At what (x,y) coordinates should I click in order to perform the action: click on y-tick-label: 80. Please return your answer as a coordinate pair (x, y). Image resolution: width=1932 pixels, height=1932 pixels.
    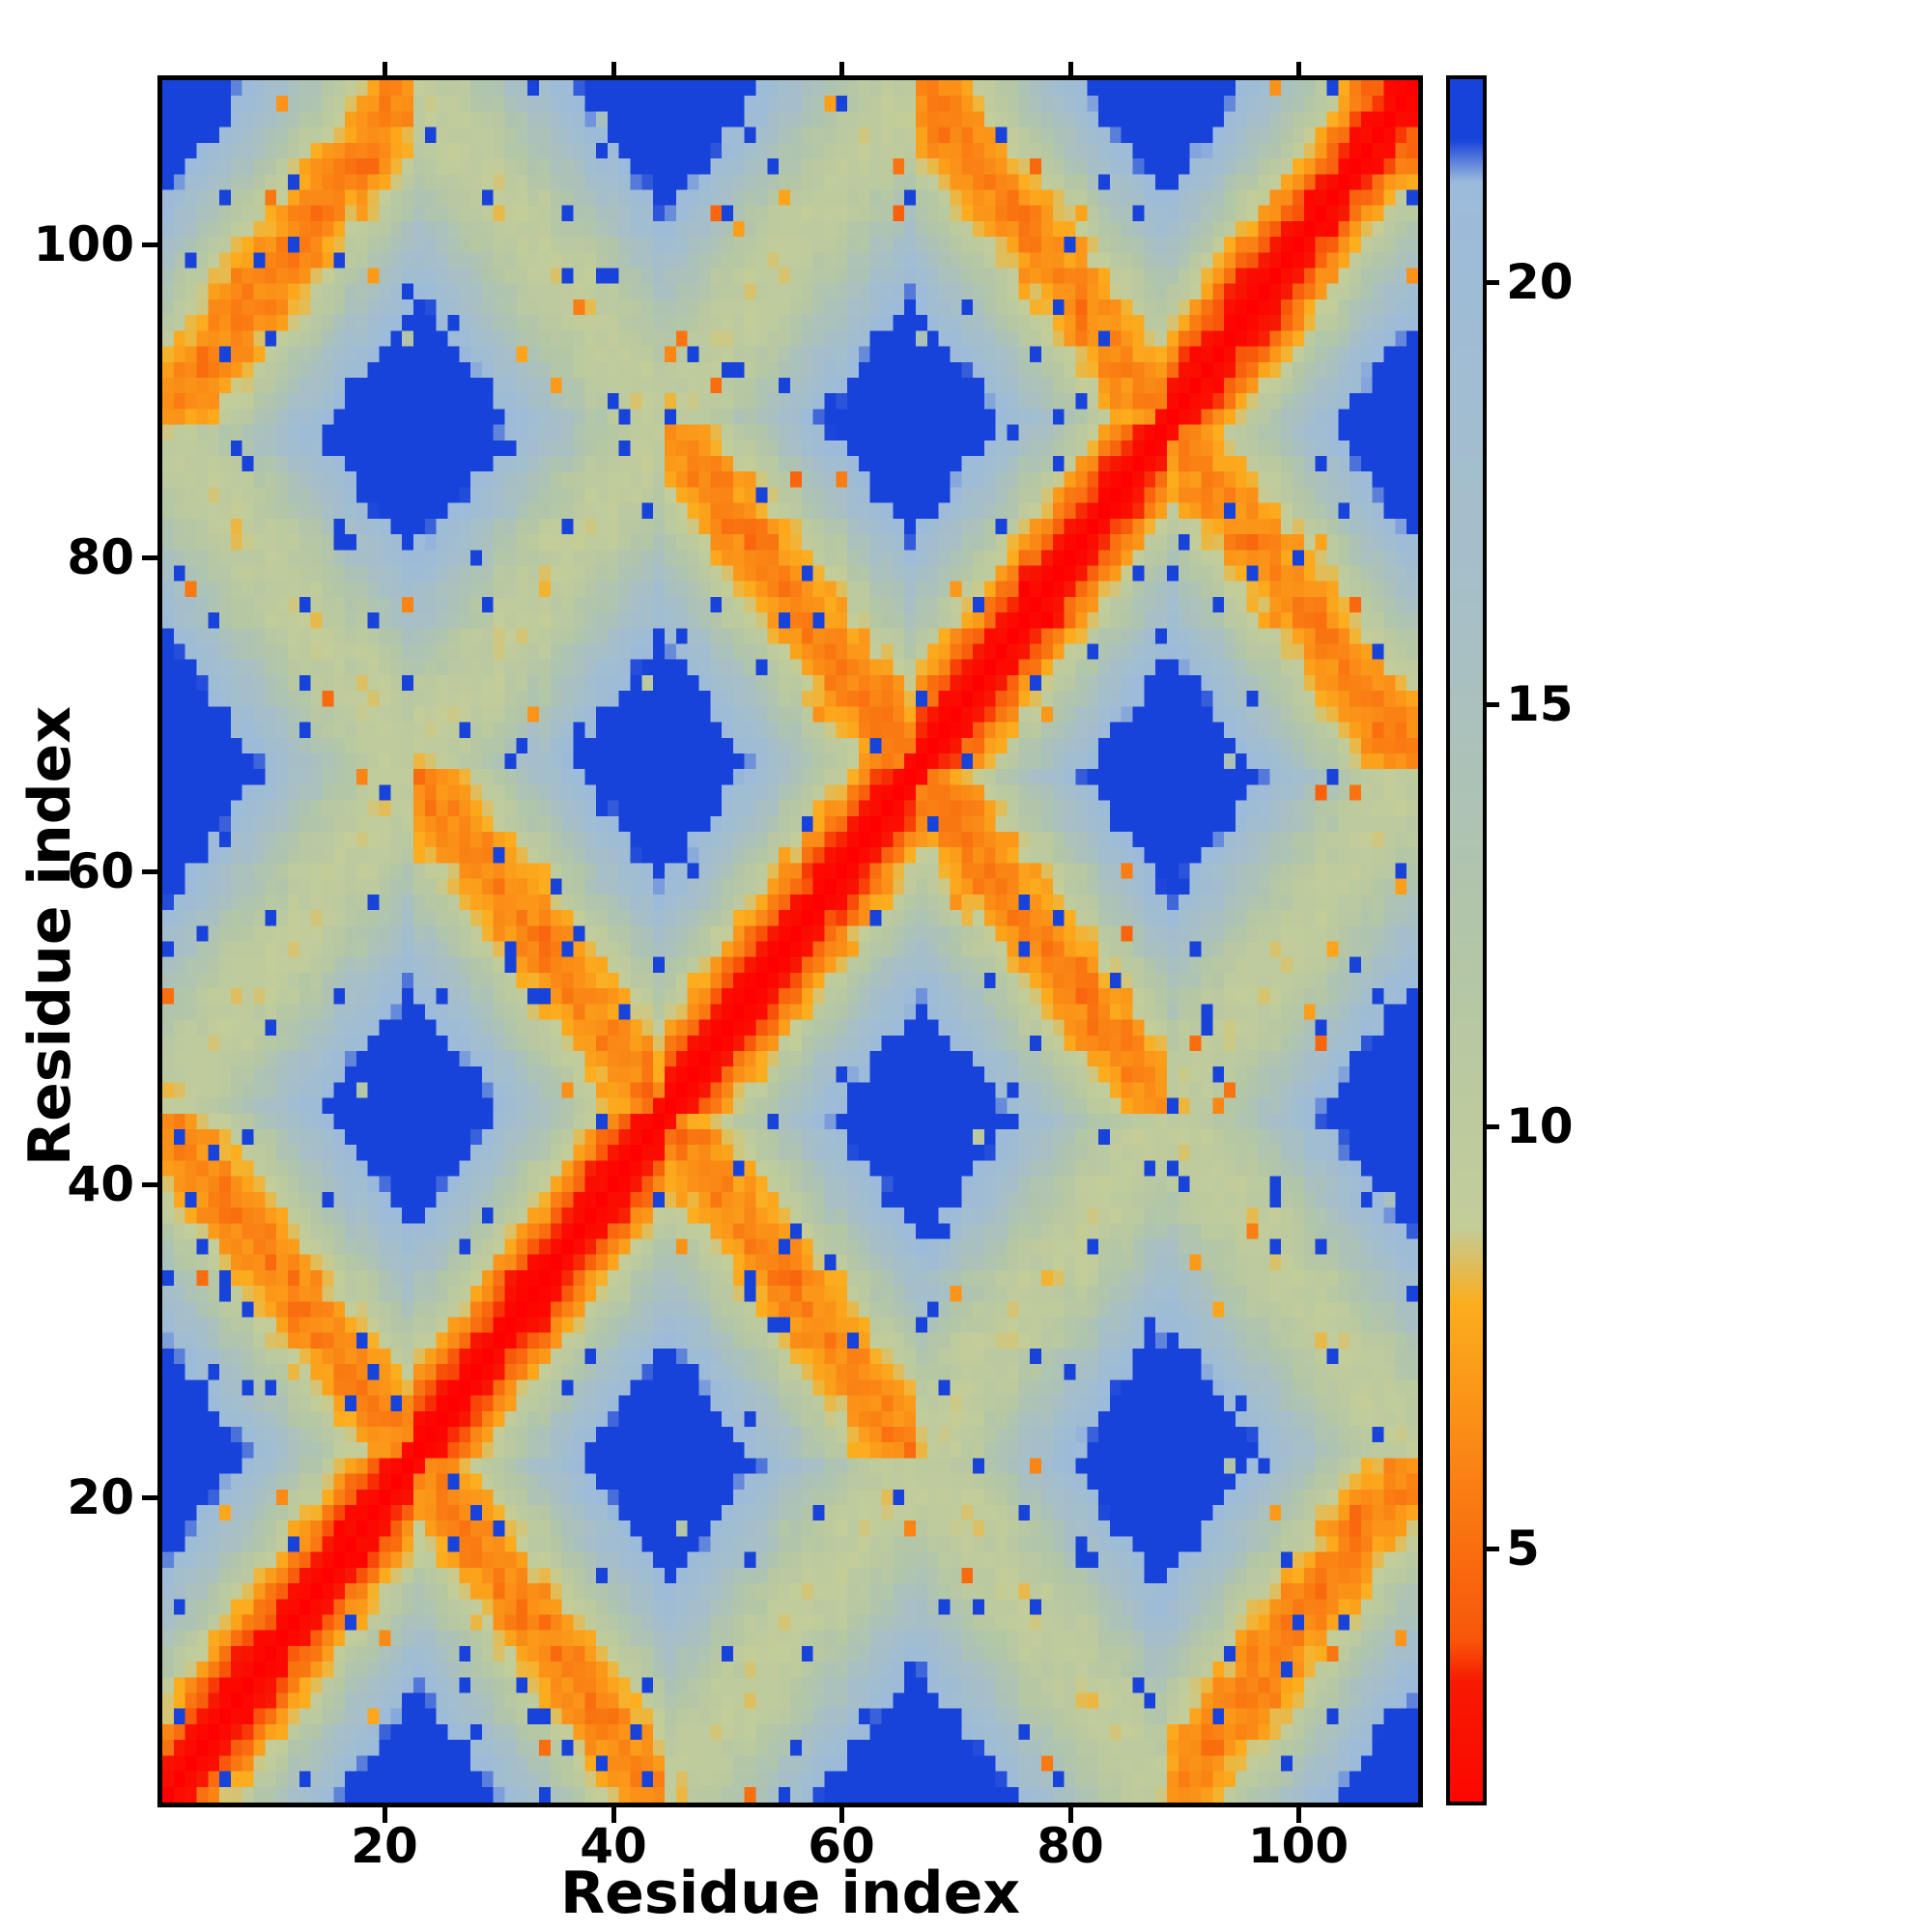
    Looking at the image, I should click on (100, 557).